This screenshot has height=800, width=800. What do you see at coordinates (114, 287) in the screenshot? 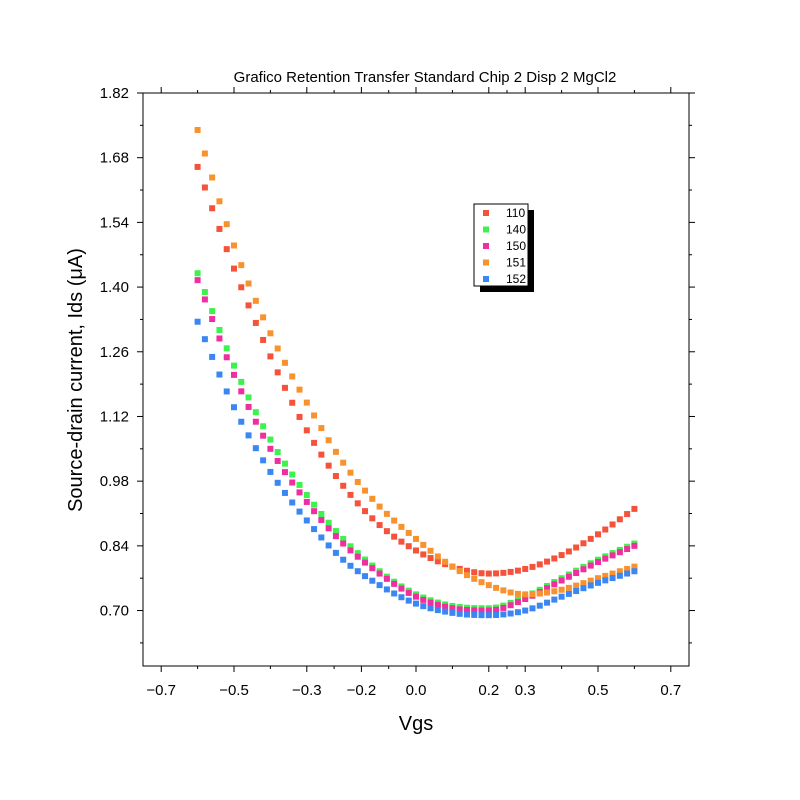
I see `y-tick-label: 1.40` at bounding box center [114, 287].